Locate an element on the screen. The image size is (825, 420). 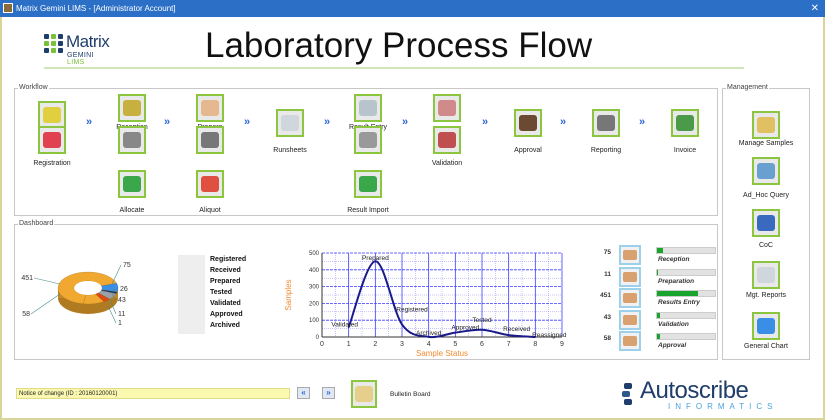
legend-item: Registered is located at coordinates (228, 259).